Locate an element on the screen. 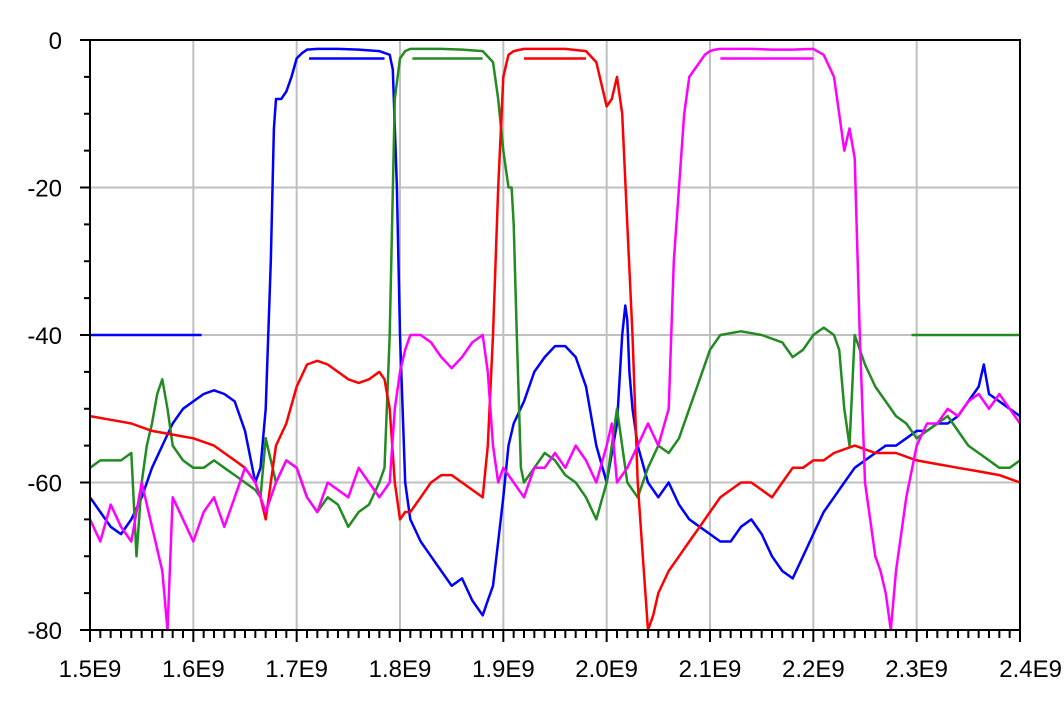 The image size is (1064, 711). x-tick-label: 2.4E9 is located at coordinates (1030, 669).